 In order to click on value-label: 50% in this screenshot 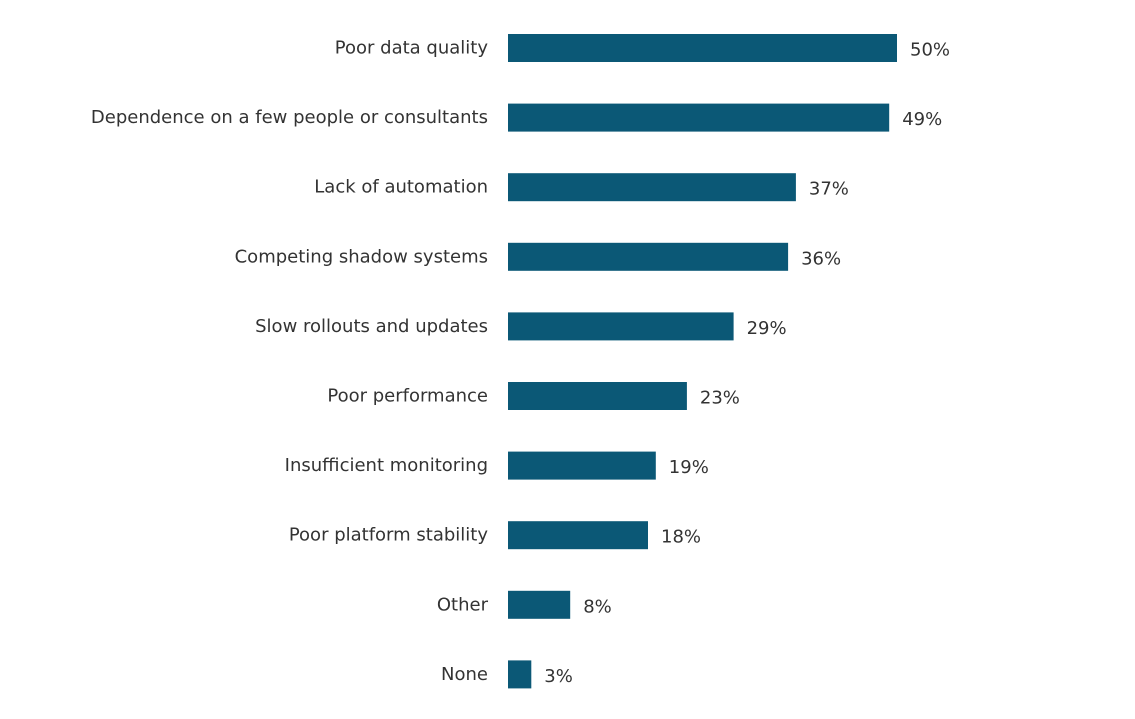, I will do `click(930, 50)`.